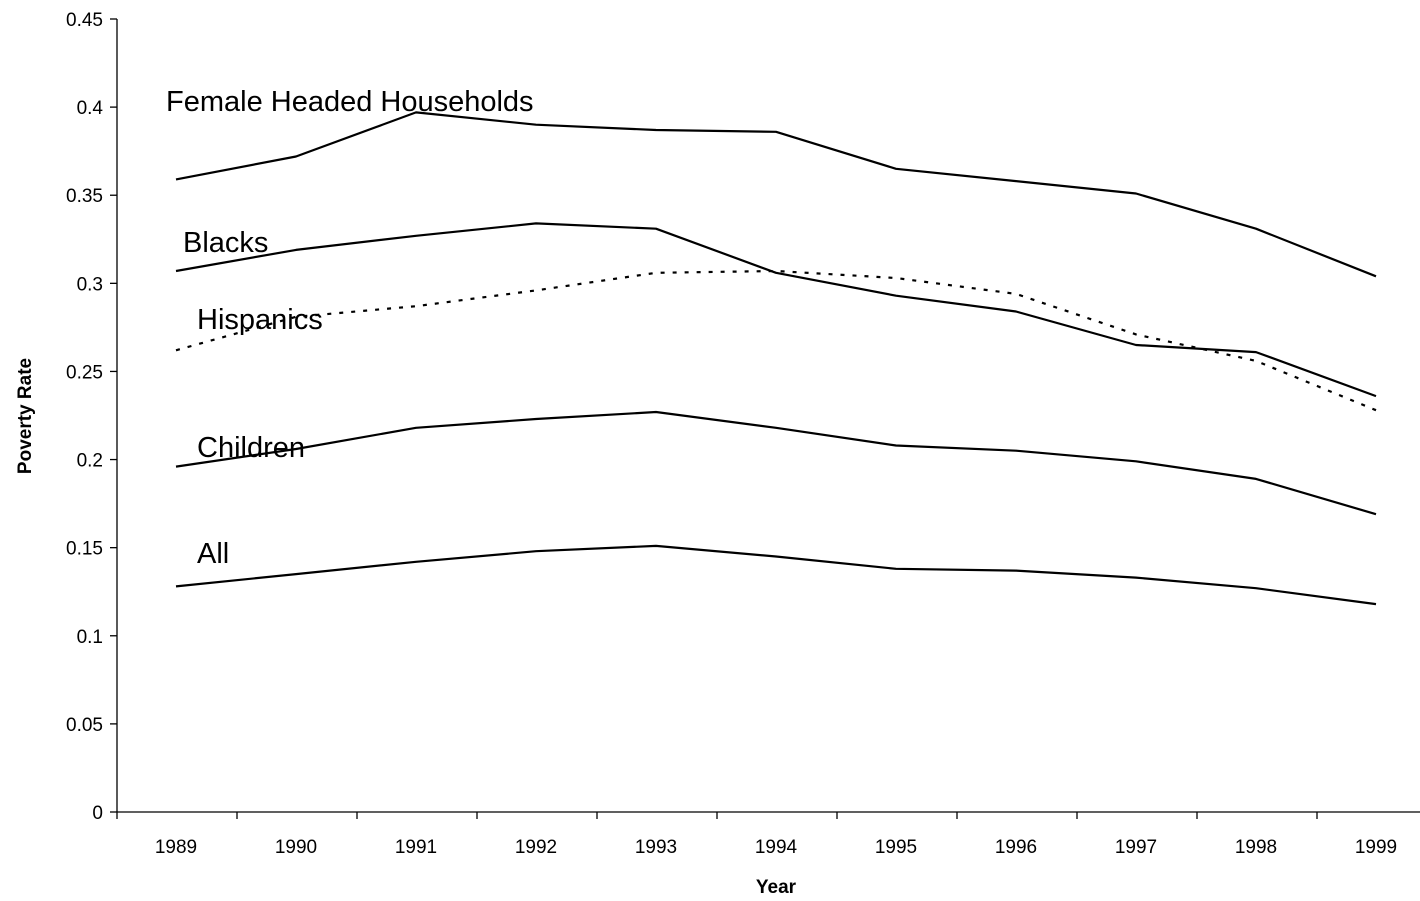 This screenshot has width=1420, height=901. Describe the element at coordinates (251, 448) in the screenshot. I see `series-label-3: Children` at that location.